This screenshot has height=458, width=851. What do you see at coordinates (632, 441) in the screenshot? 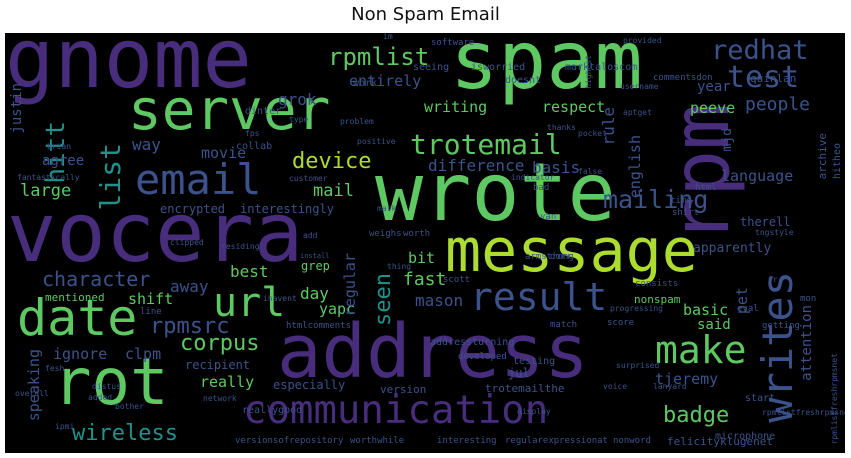
I see `word-nonword: nonword` at bounding box center [632, 441].